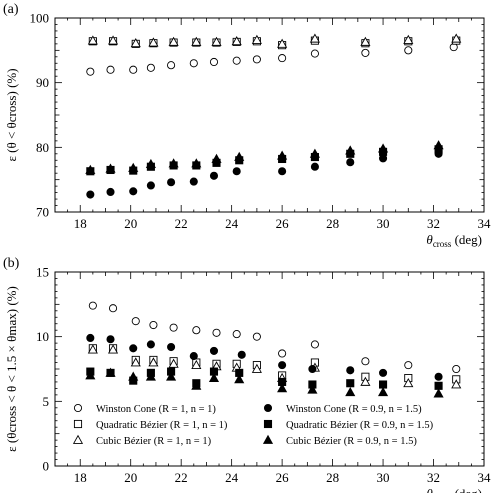 This screenshot has width=491, height=493. Describe the element at coordinates (264, 160) in the screenshot. I see `series-filled-square` at that location.